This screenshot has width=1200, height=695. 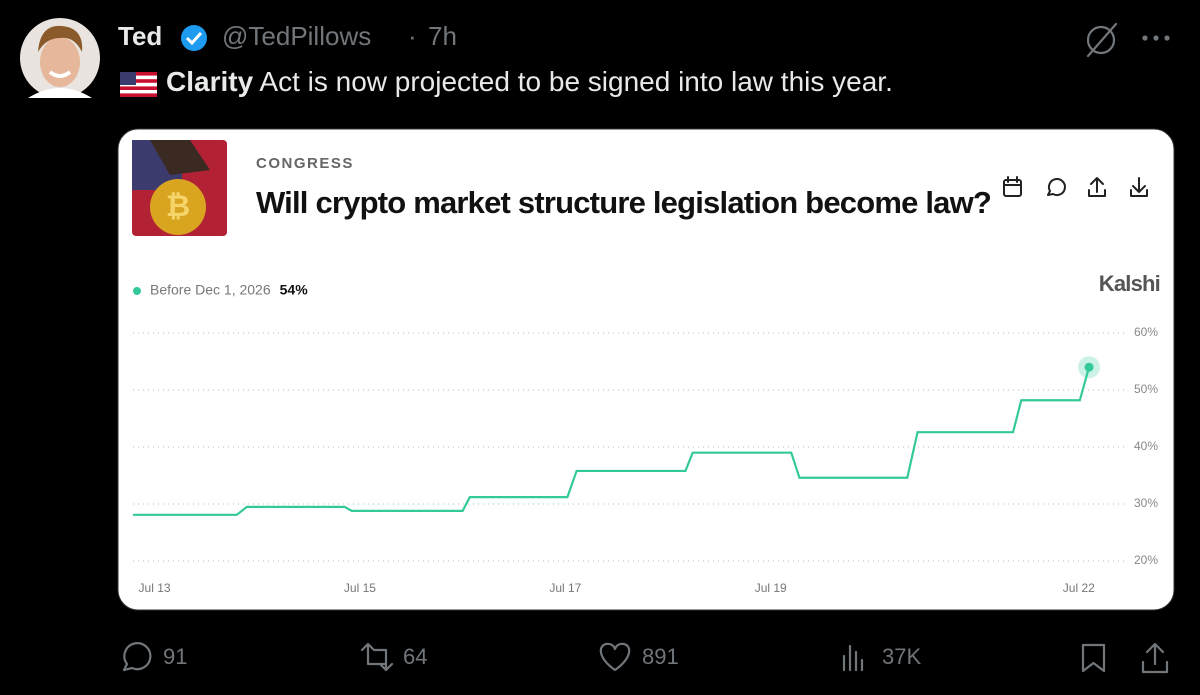 What do you see at coordinates (377, 657) in the screenshot?
I see `repost-button` at bounding box center [377, 657].